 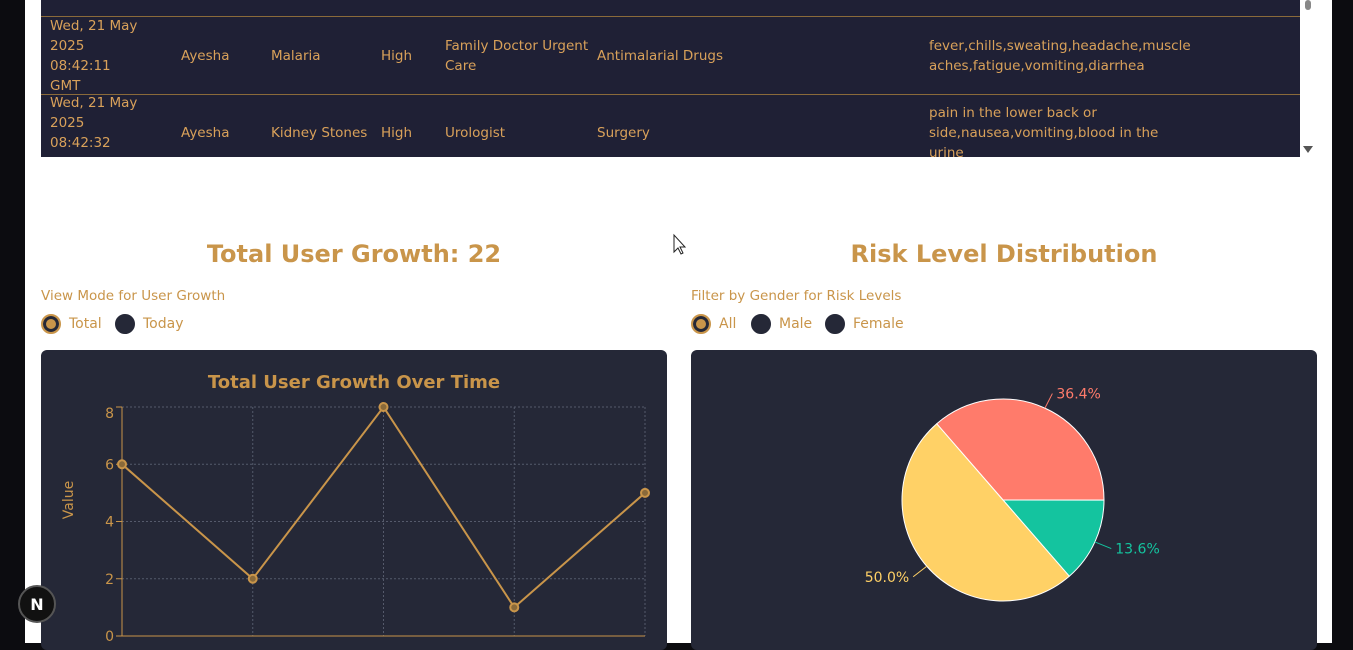 I want to click on risk-heading: Risk Level Distribution, so click(x=1004, y=254).